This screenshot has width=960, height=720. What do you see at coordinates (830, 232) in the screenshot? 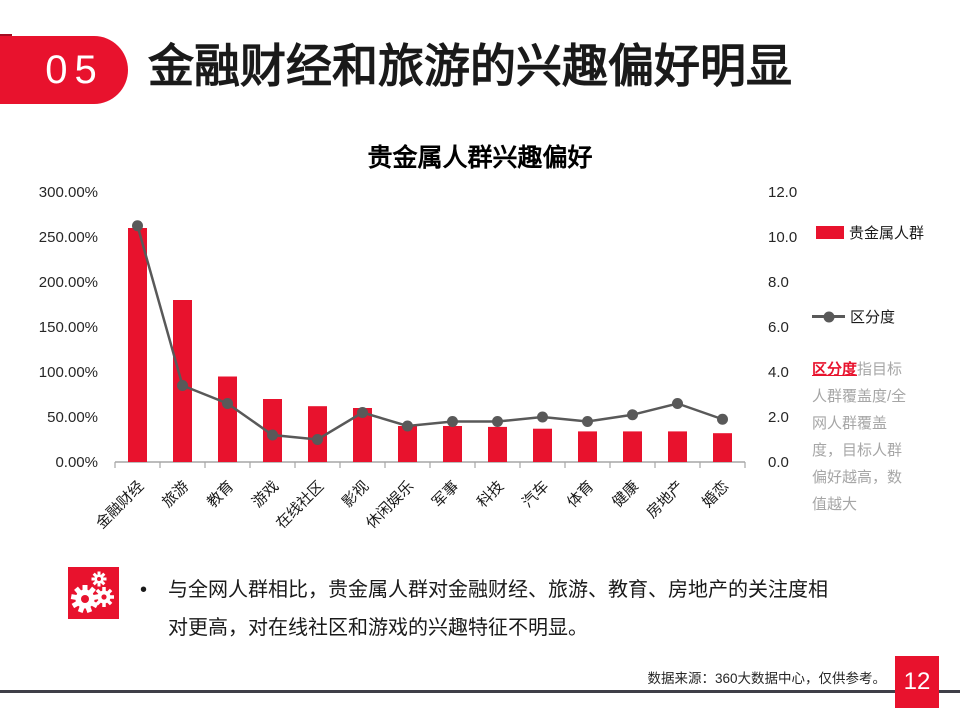
I see `red-square-swatch-icon` at bounding box center [830, 232].